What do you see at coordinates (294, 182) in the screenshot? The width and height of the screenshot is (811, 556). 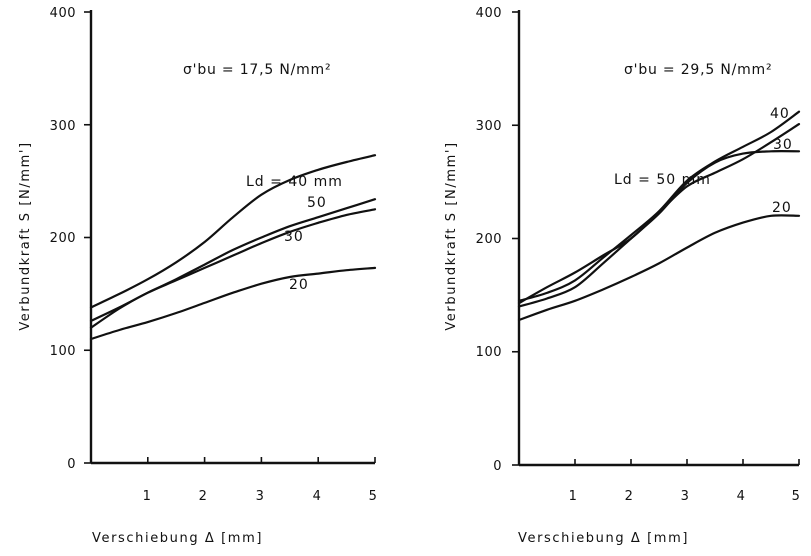 I see `series-label: Ld = 40 mm` at bounding box center [294, 182].